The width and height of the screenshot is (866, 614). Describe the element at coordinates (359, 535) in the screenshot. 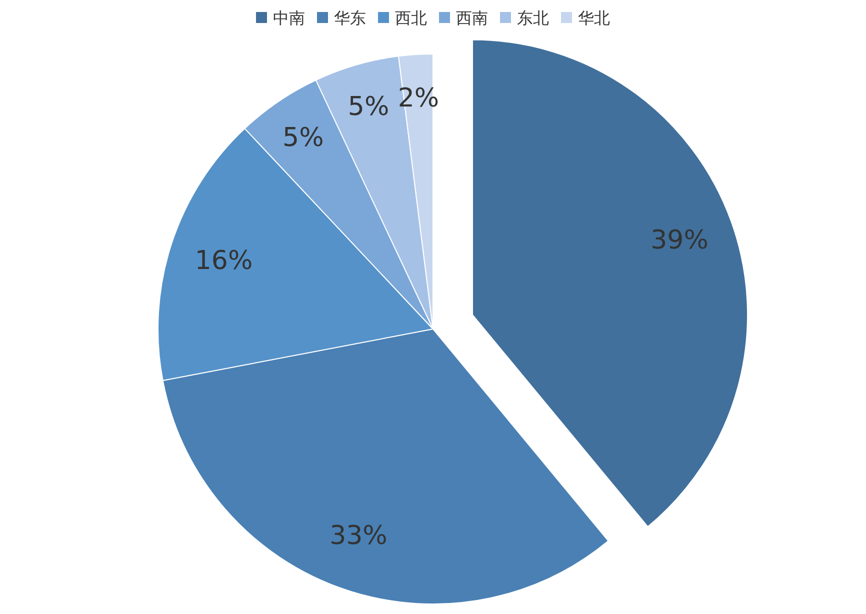

I see `data-label: 33%` at that location.